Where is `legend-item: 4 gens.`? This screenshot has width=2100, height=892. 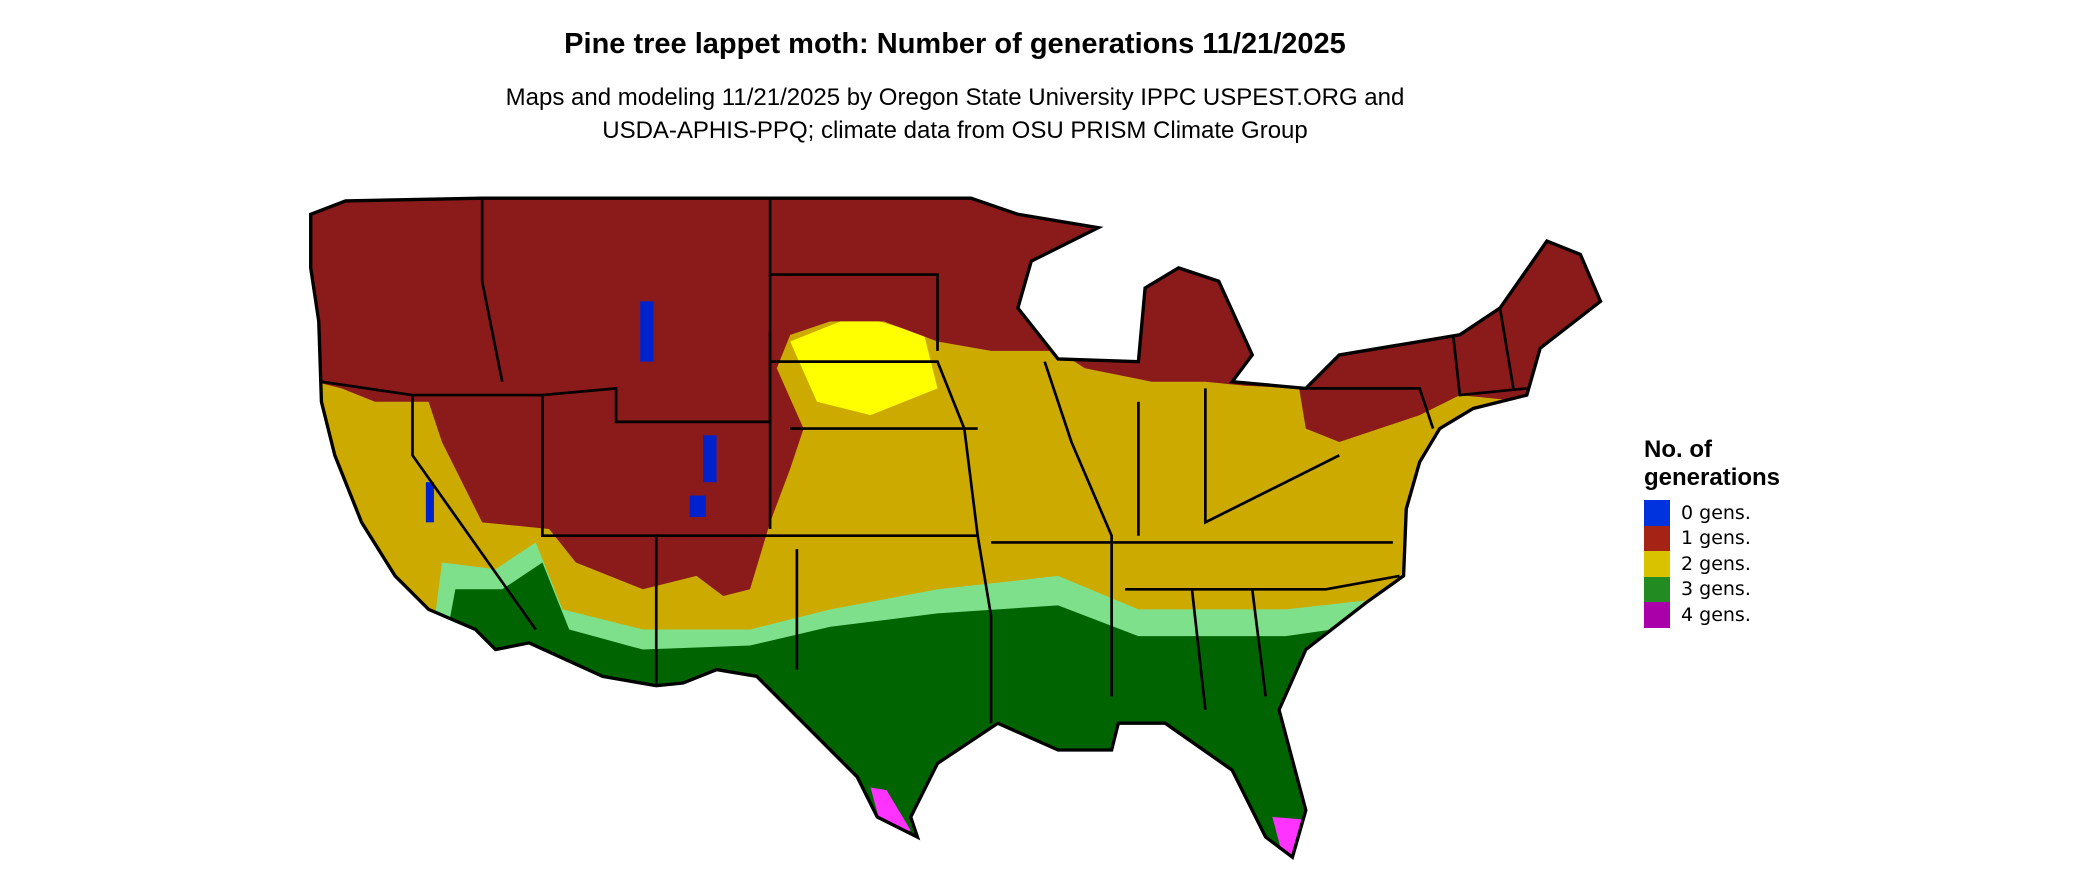
legend-item: 4 gens. is located at coordinates (1712, 615).